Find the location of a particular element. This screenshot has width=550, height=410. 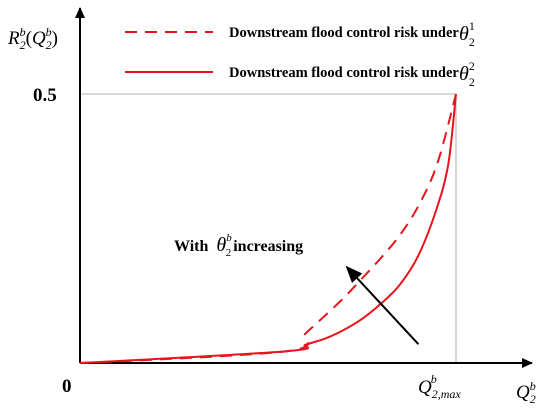

legend-entry-theta1: Downstream flood control risk under is located at coordinates (344, 33).